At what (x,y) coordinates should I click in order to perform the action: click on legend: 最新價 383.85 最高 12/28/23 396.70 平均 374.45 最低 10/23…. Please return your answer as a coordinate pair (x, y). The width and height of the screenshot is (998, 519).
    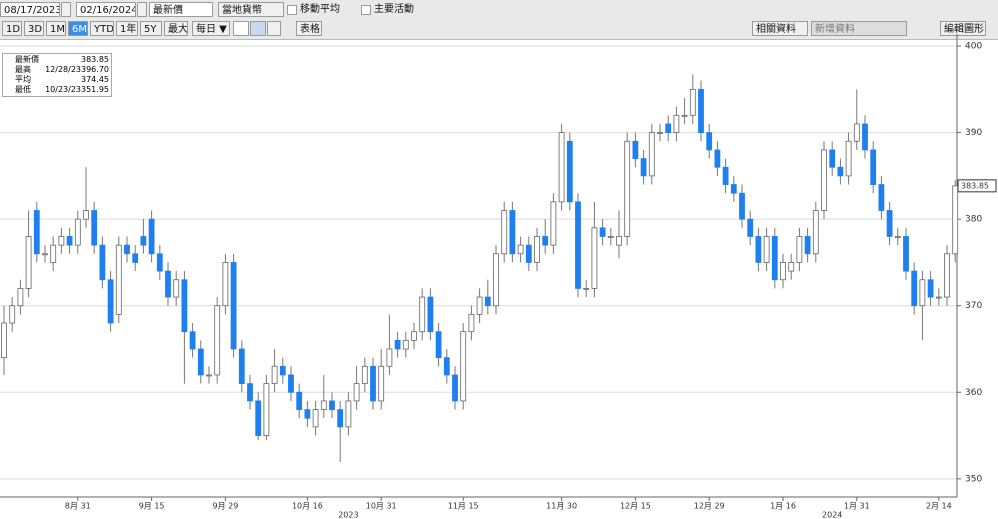
    Looking at the image, I should click on (57, 75).